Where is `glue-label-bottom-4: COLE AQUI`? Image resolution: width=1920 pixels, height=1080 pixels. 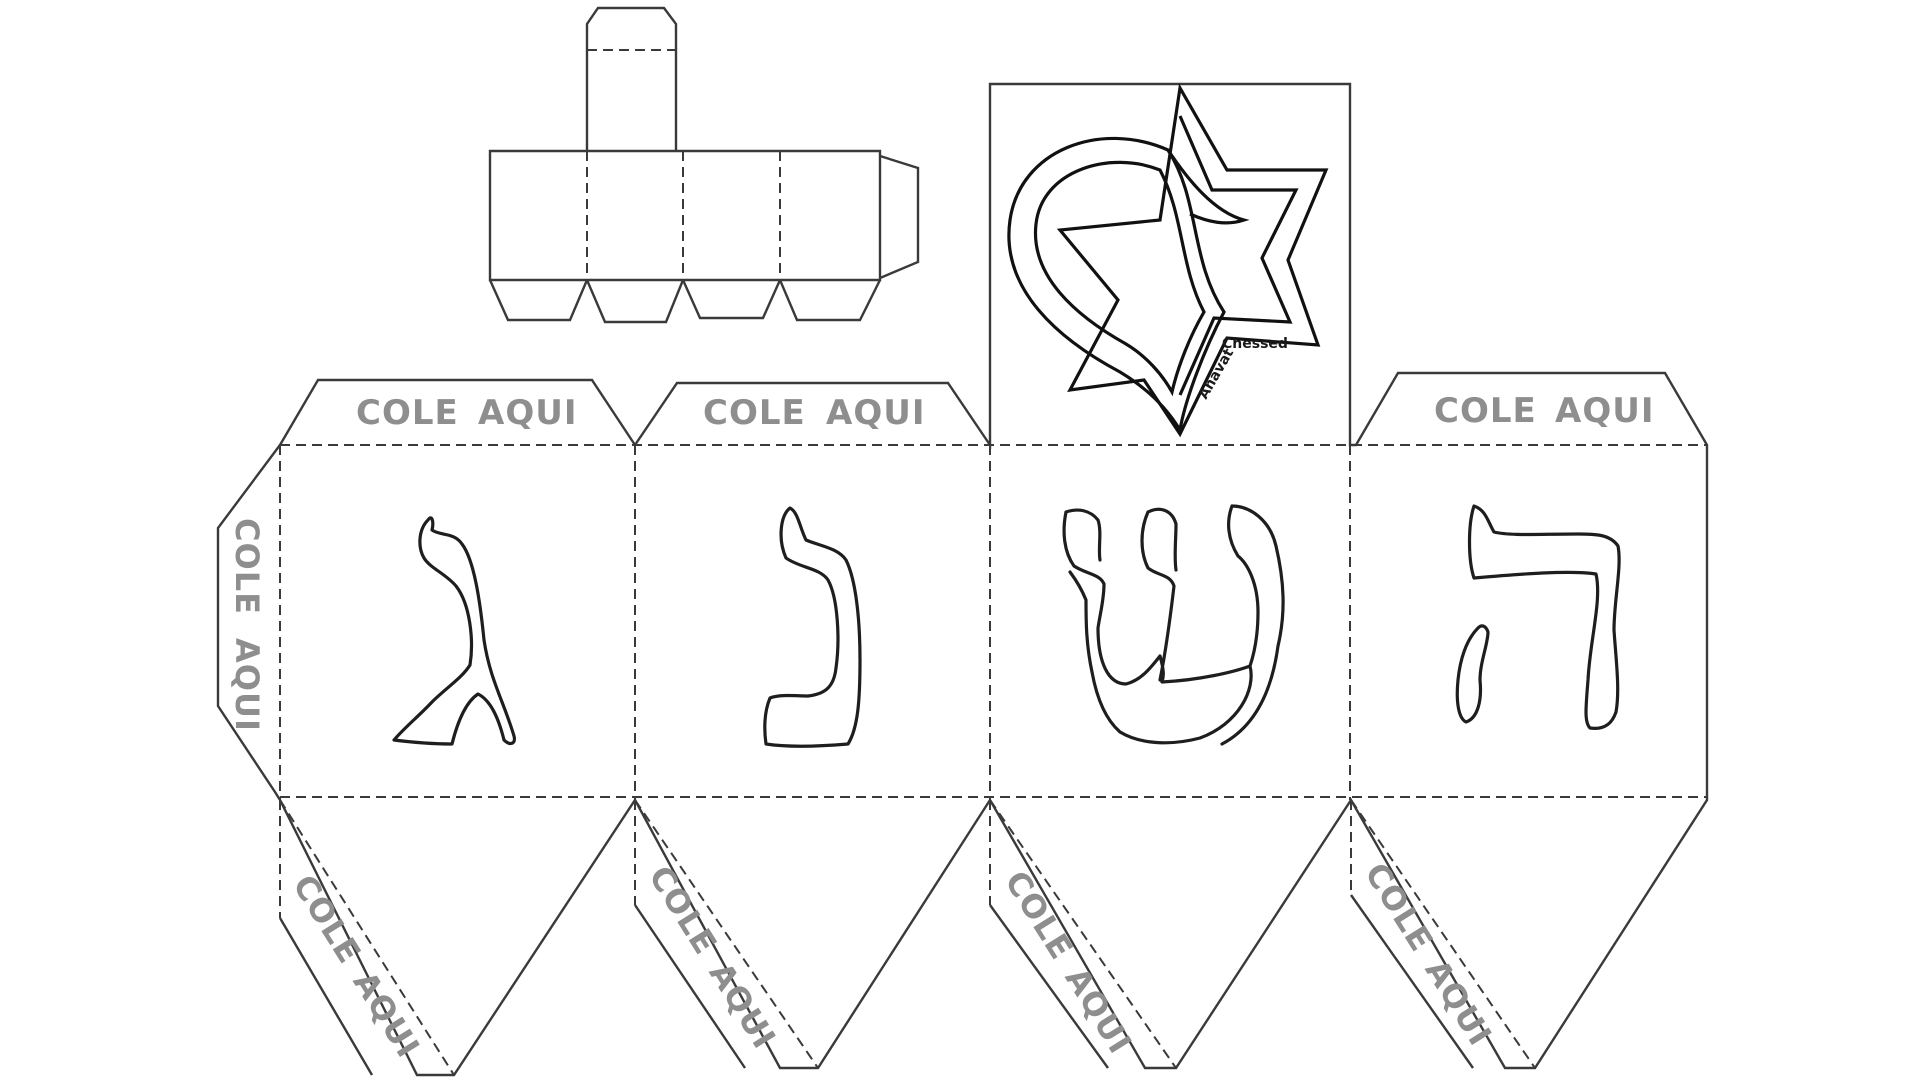 glue-label-bottom-4: COLE AQUI is located at coordinates (1428, 954).